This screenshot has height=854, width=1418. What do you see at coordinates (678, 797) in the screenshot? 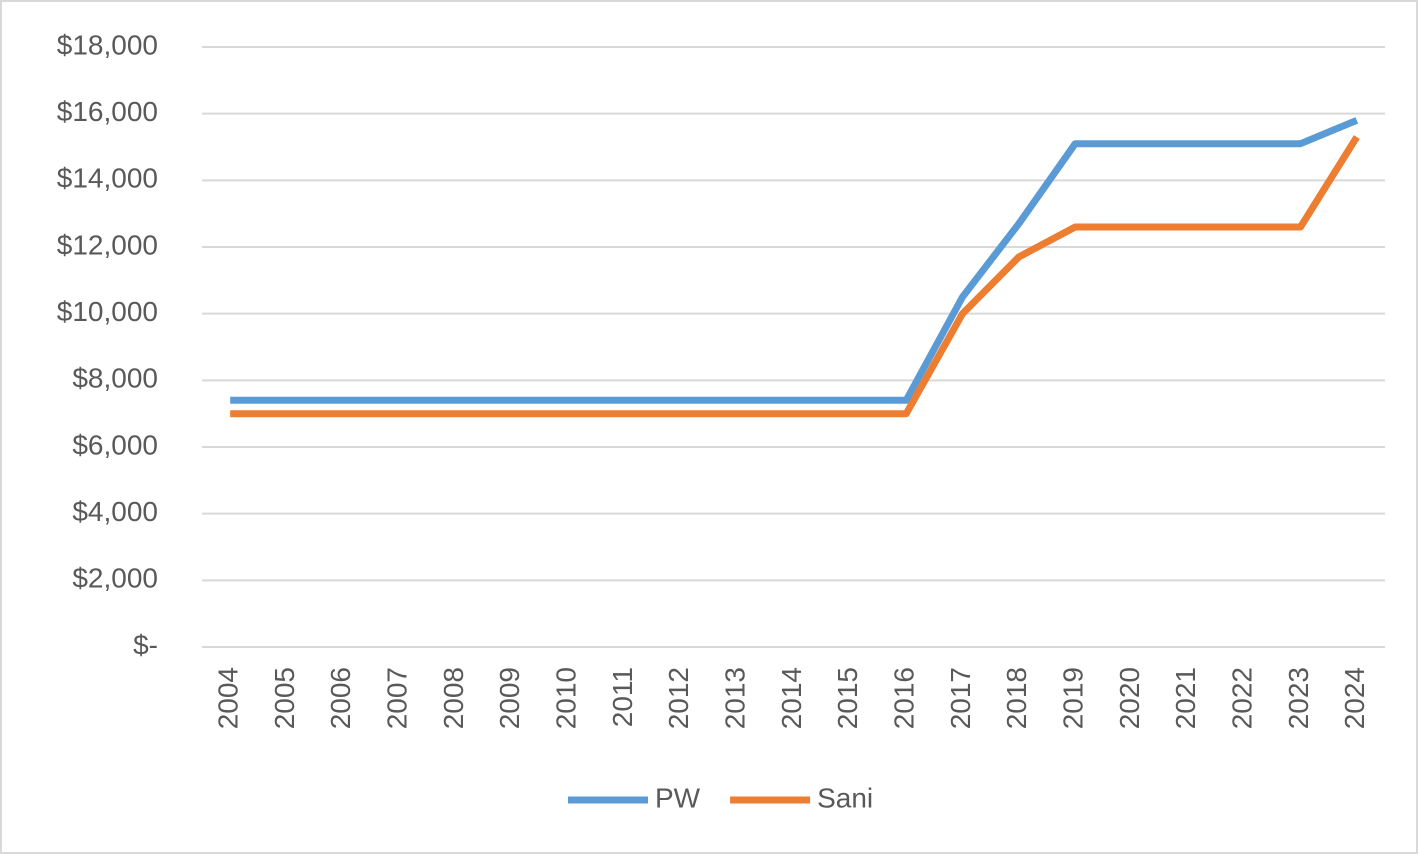
I see `legend-label: PW` at bounding box center [678, 797].